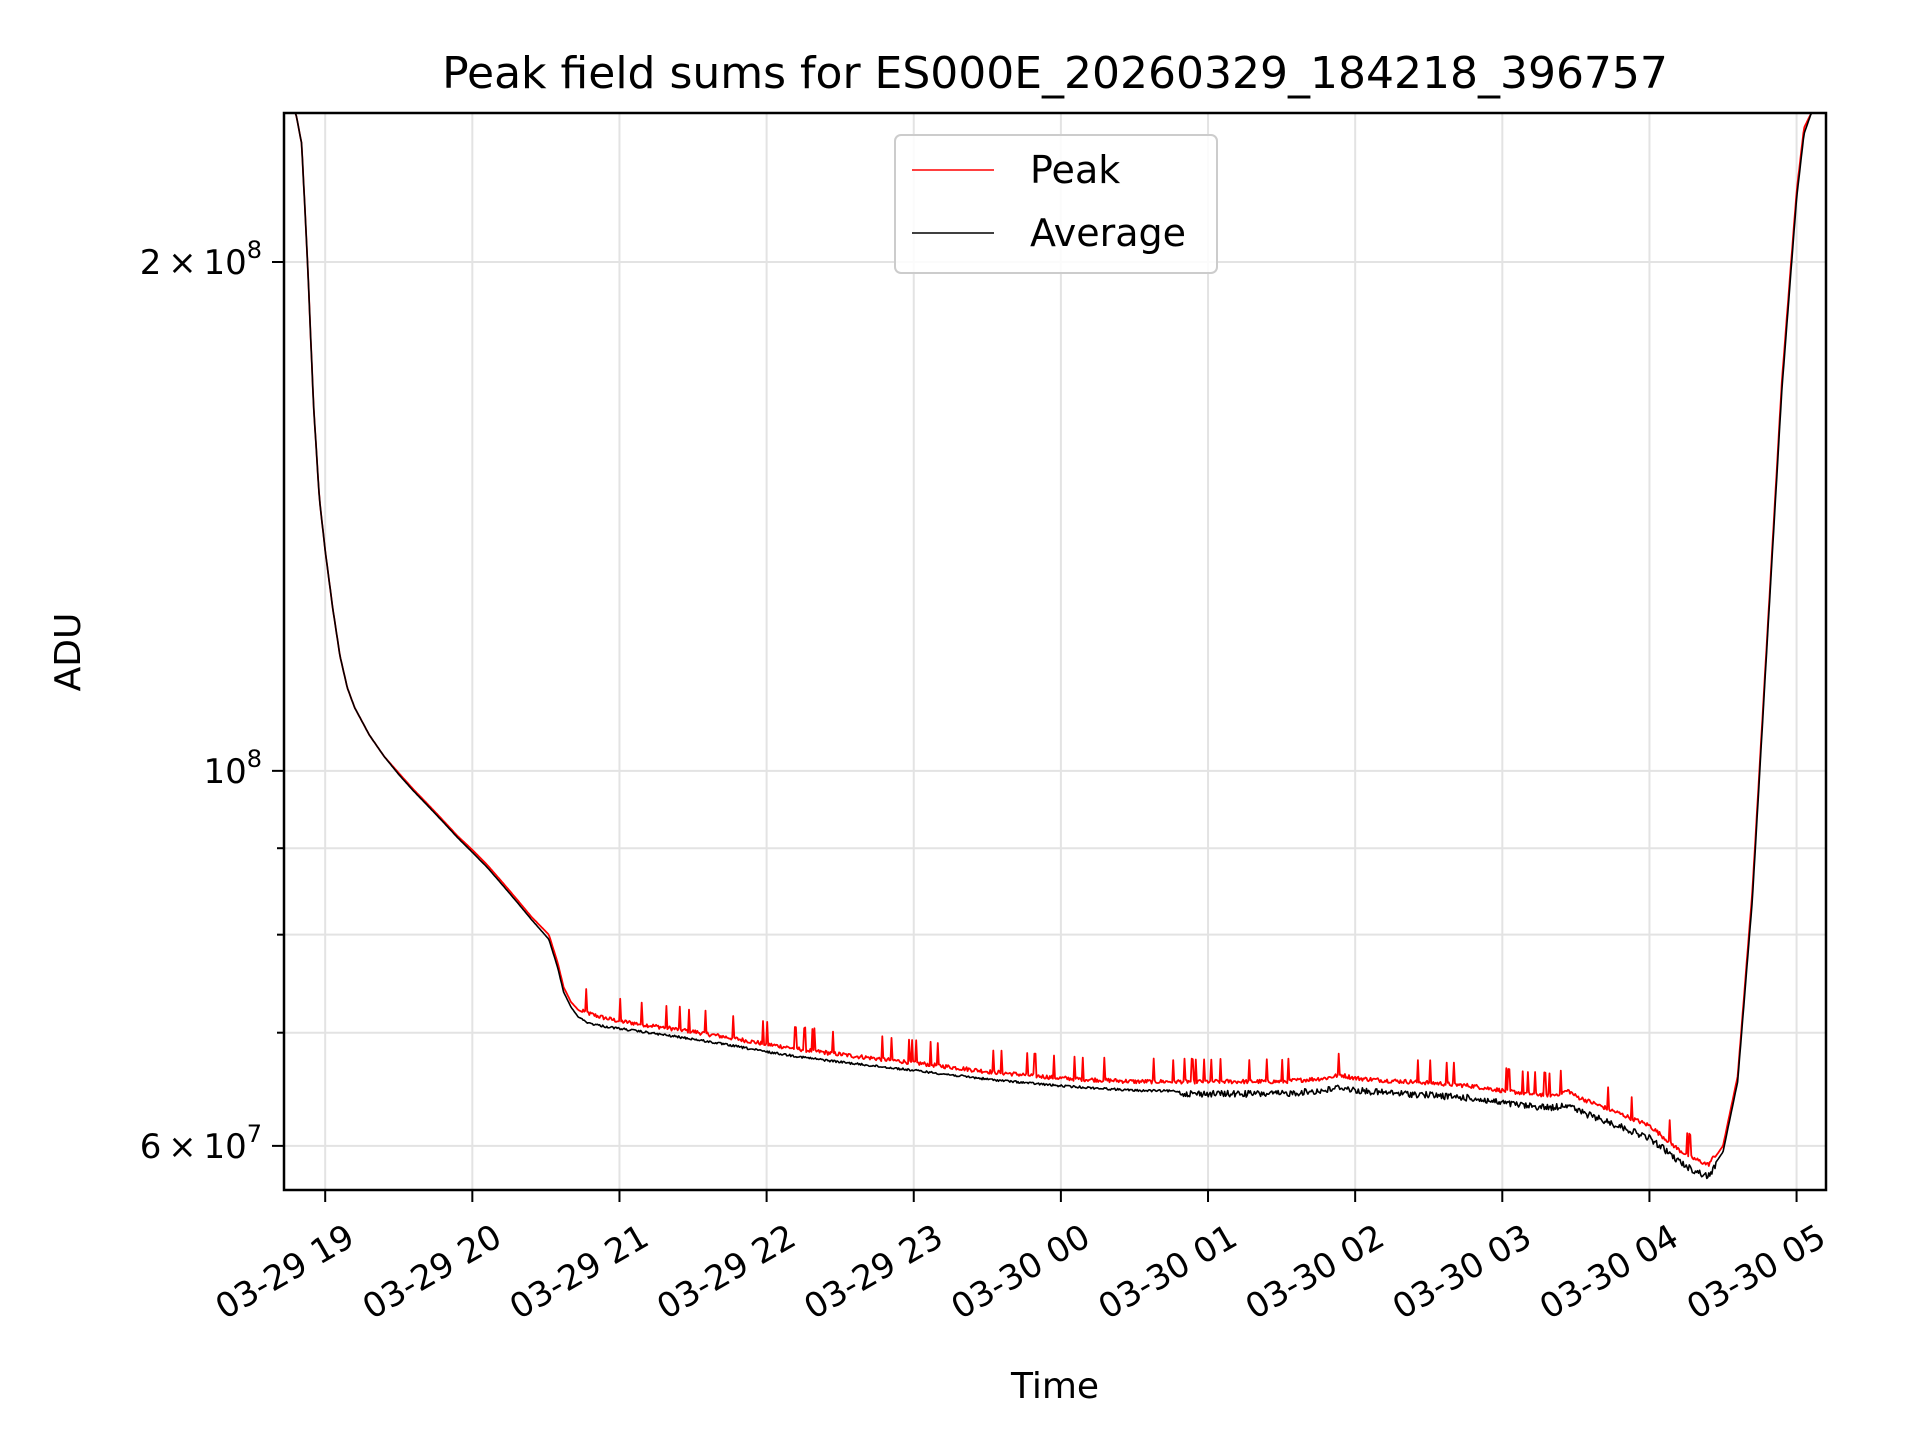 This screenshot has height=1440, width=1920. Describe the element at coordinates (1075, 170) in the screenshot. I see `legend-label-peak: Peak` at that location.